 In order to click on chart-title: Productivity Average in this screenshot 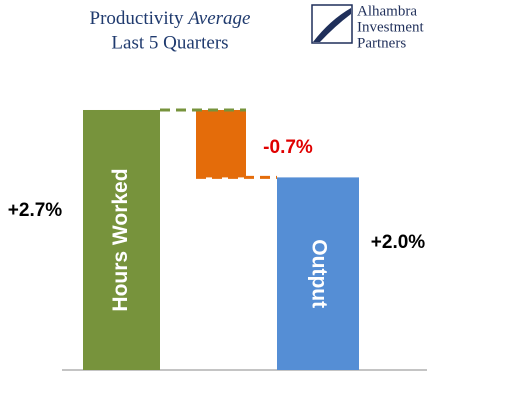, I will do `click(170, 18)`.